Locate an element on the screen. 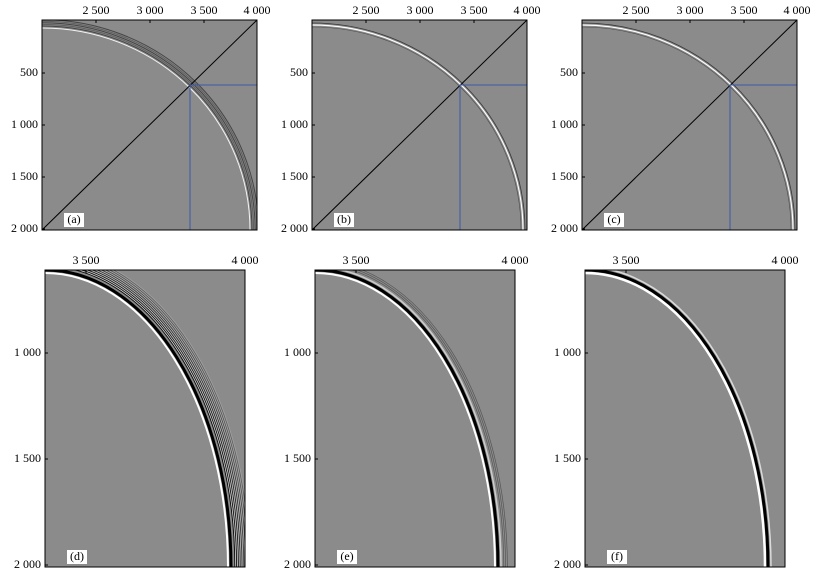 Image resolution: width=827 pixels, height=574 pixels. panel-label: (f) is located at coordinates (617, 556).